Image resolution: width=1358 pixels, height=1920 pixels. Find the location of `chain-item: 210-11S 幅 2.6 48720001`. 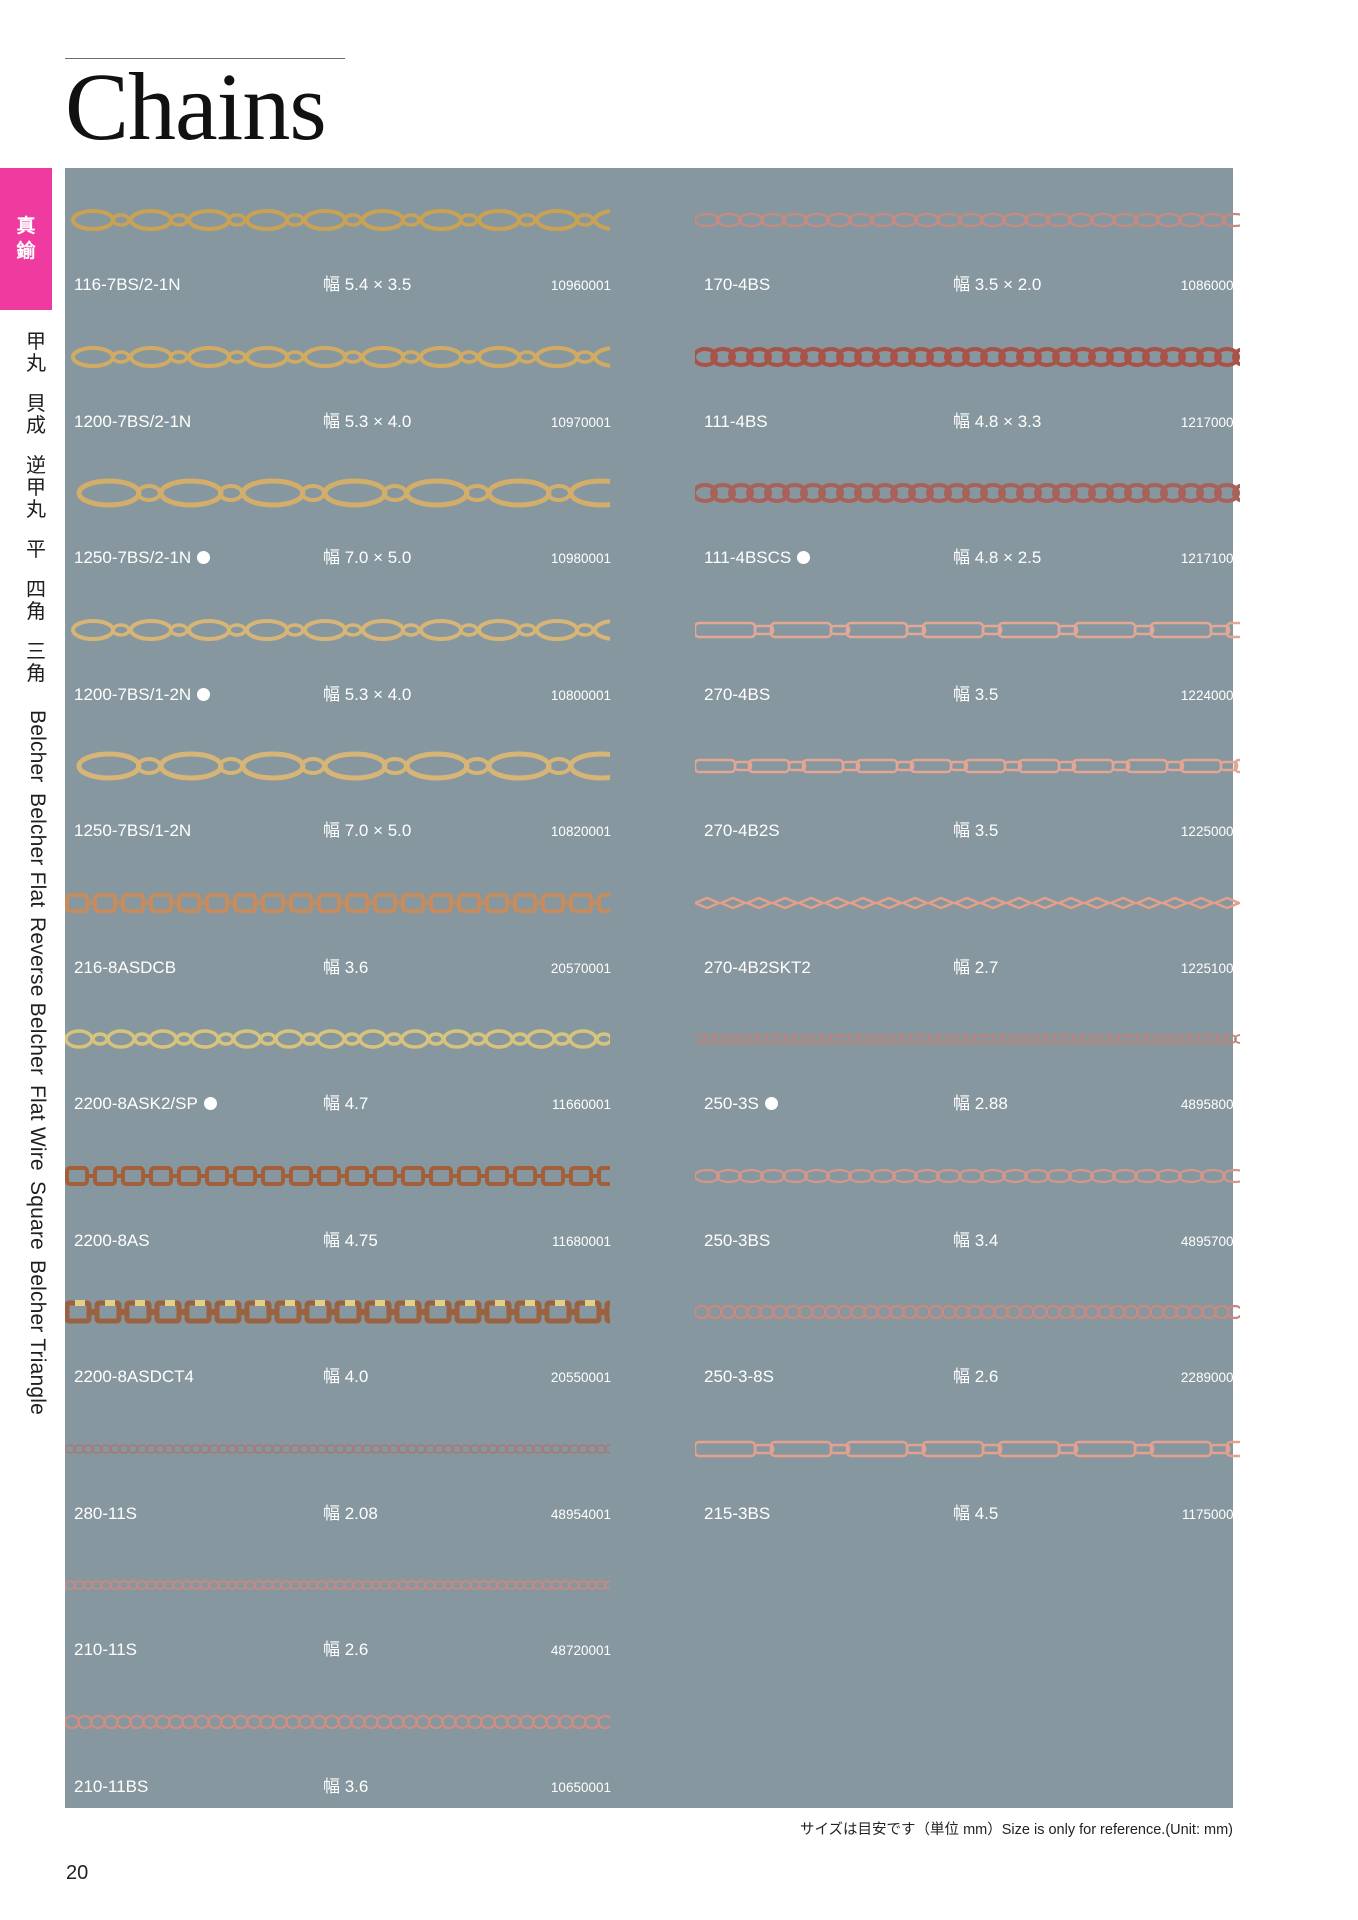

chain-item: 210-11S 幅 2.6 48720001 is located at coordinates (345, 1601).